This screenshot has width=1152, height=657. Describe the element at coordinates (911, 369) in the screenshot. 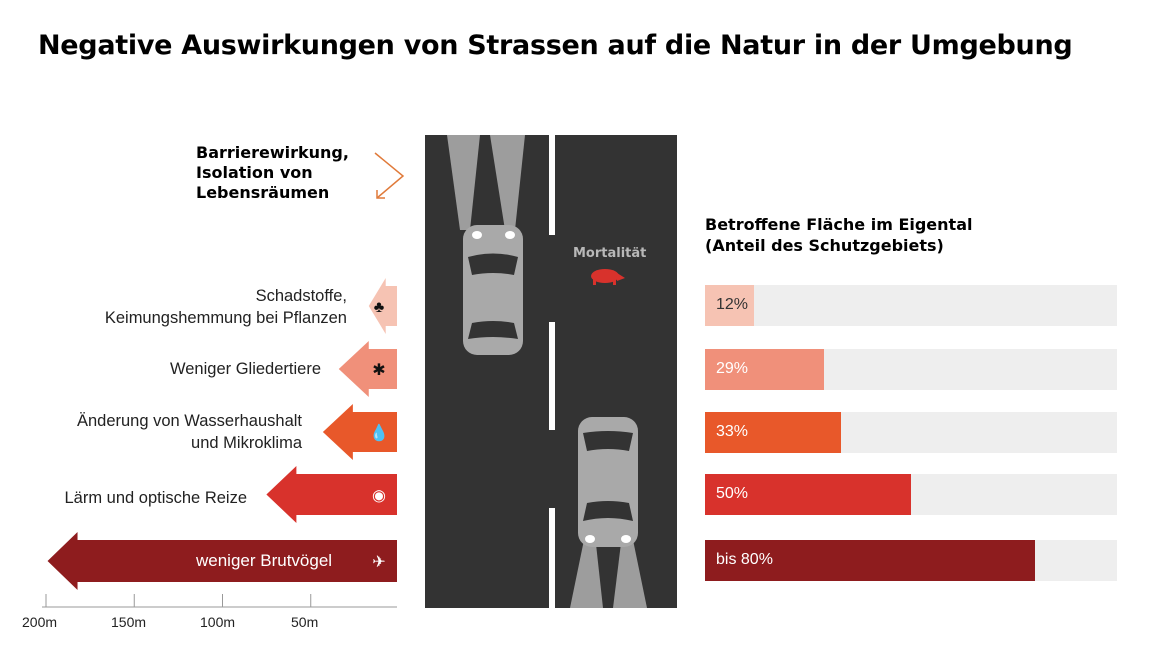

I see `bar-track: 29%` at that location.